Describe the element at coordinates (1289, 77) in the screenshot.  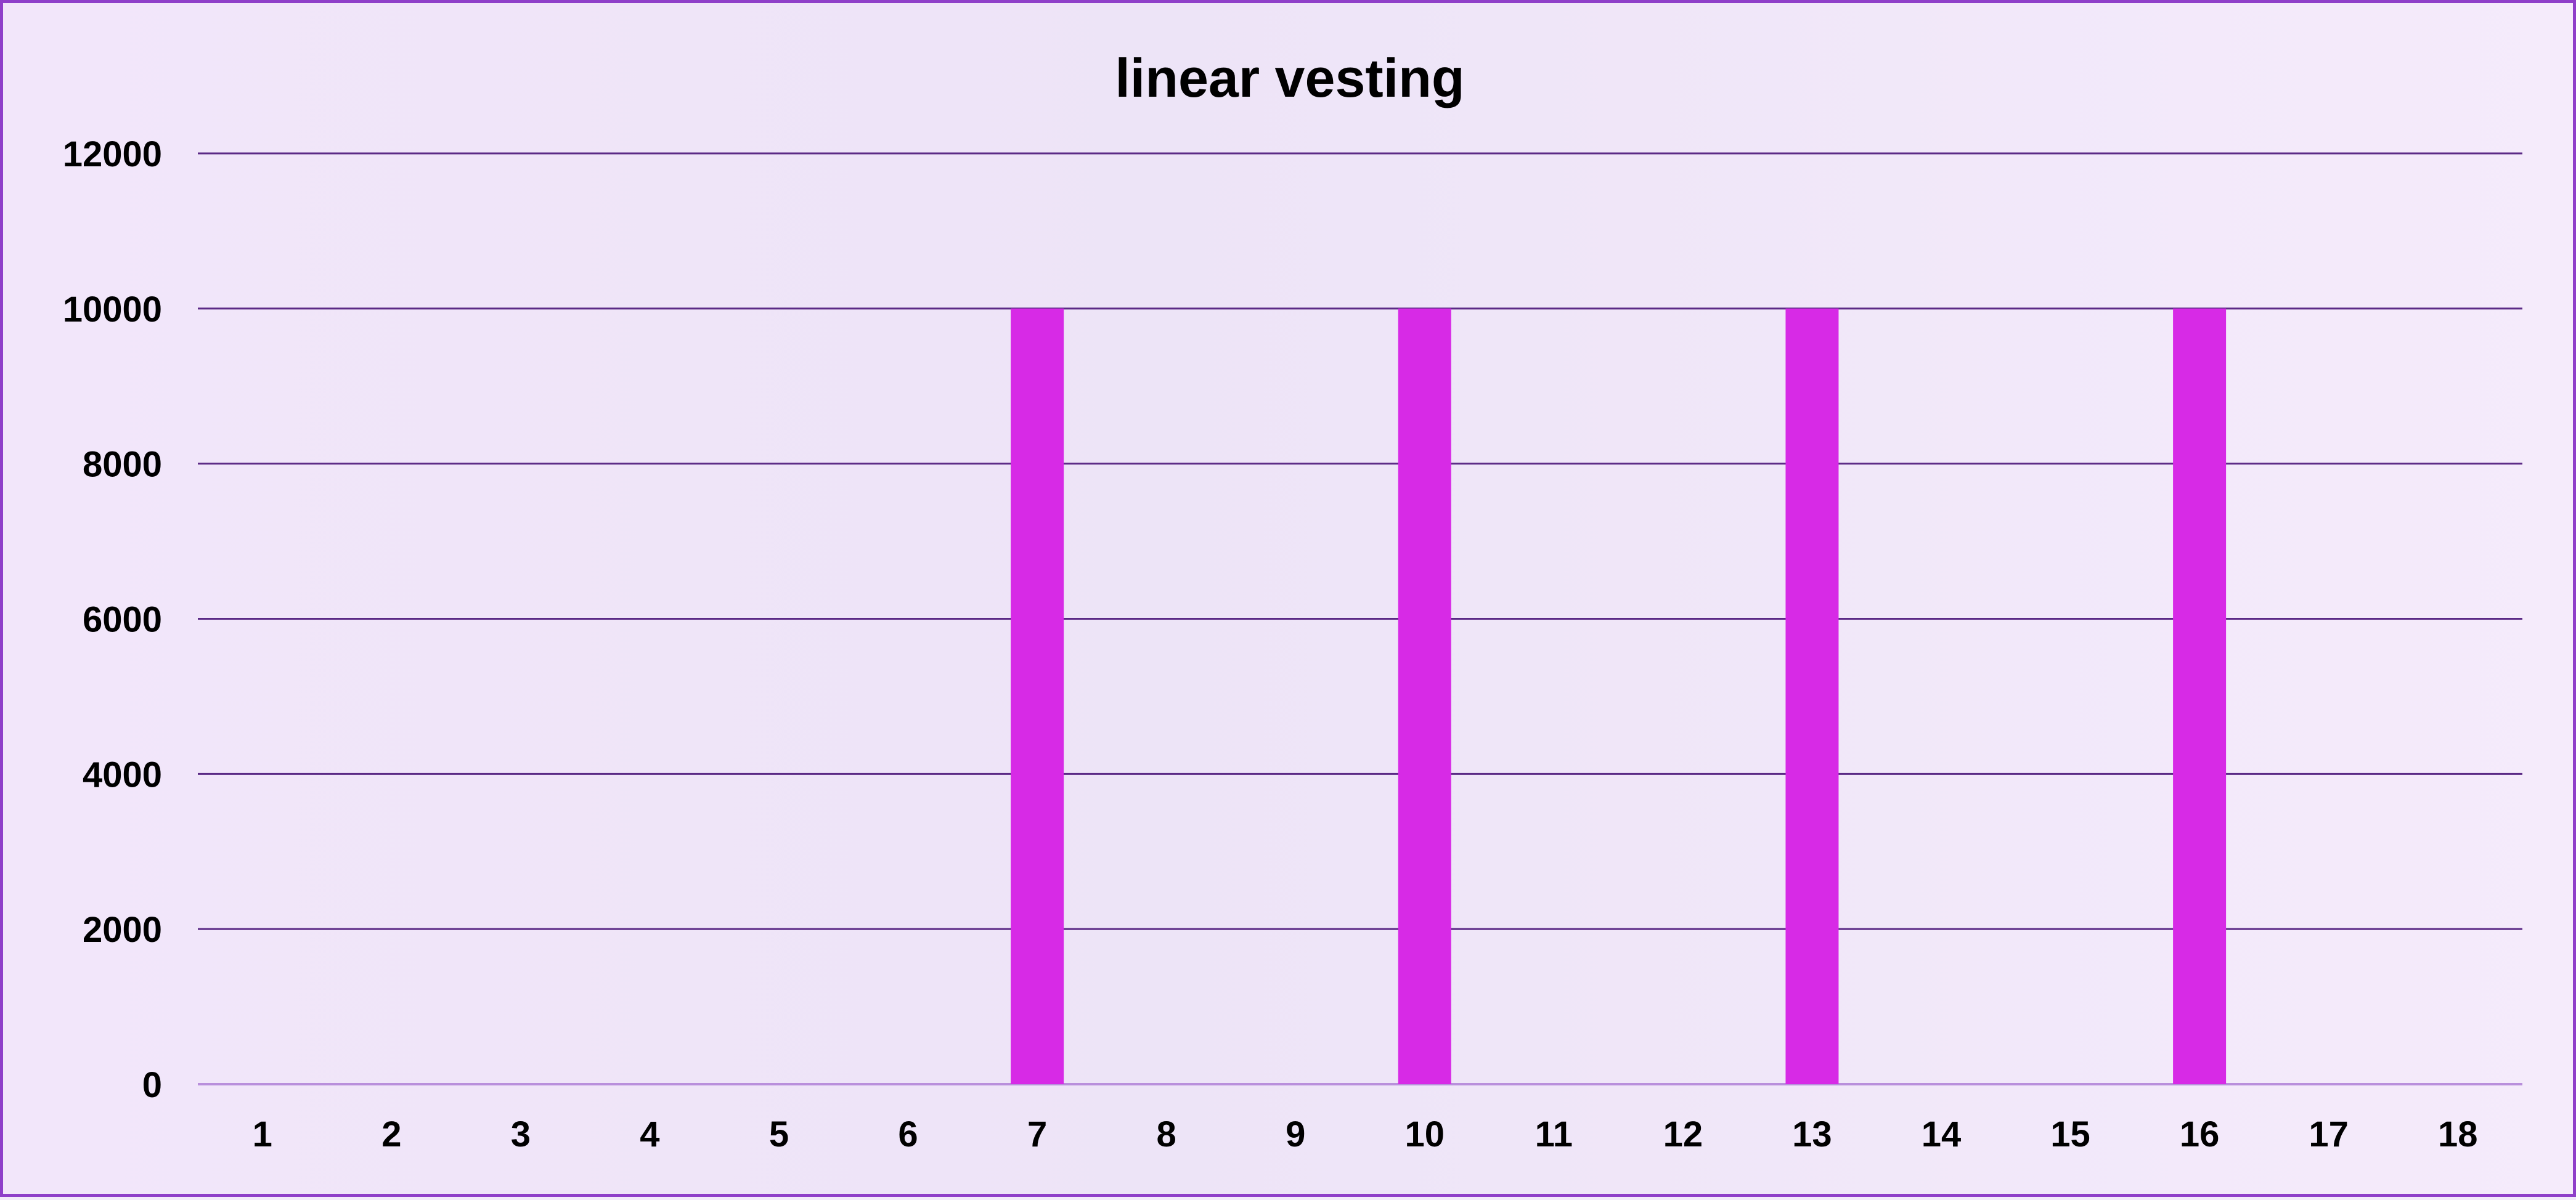
I see `chart-title: linear vesting` at that location.